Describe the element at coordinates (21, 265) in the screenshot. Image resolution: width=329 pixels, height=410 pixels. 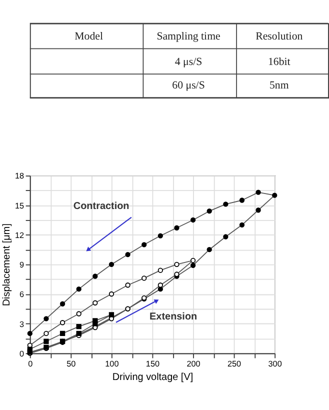
I see `y-tick-label: 9` at that location.